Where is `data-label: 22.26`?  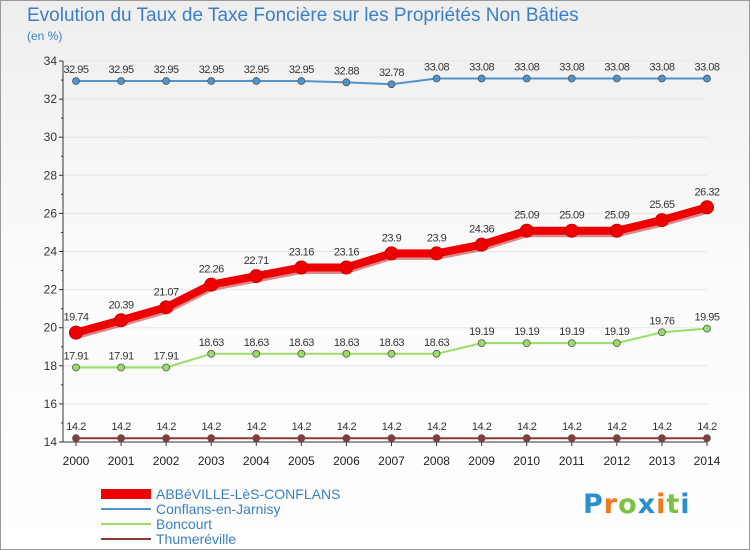
data-label: 22.26 is located at coordinates (211, 270).